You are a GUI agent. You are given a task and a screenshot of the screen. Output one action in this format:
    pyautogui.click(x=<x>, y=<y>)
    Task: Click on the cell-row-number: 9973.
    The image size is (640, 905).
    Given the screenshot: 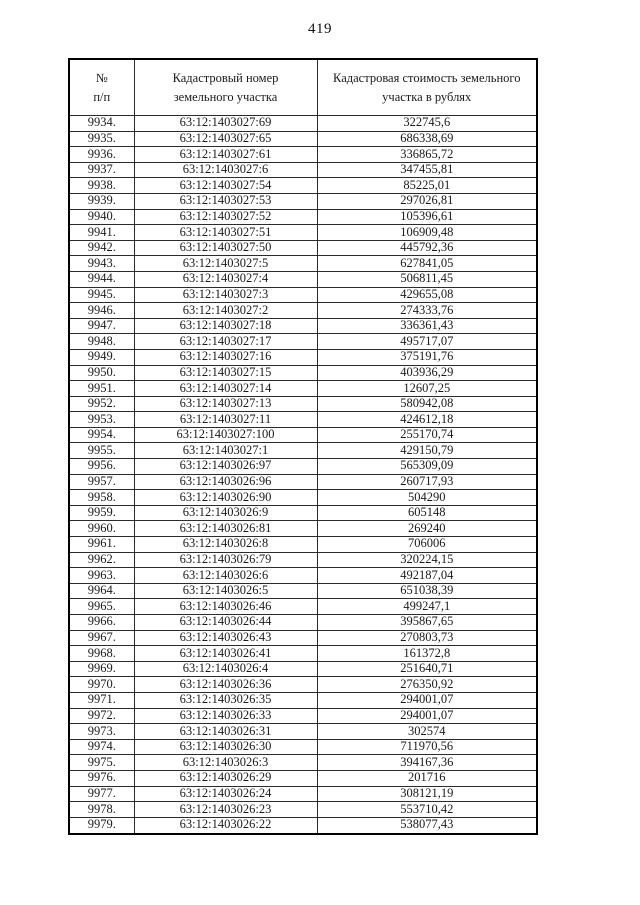 What is the action you would take?
    pyautogui.click(x=101, y=731)
    